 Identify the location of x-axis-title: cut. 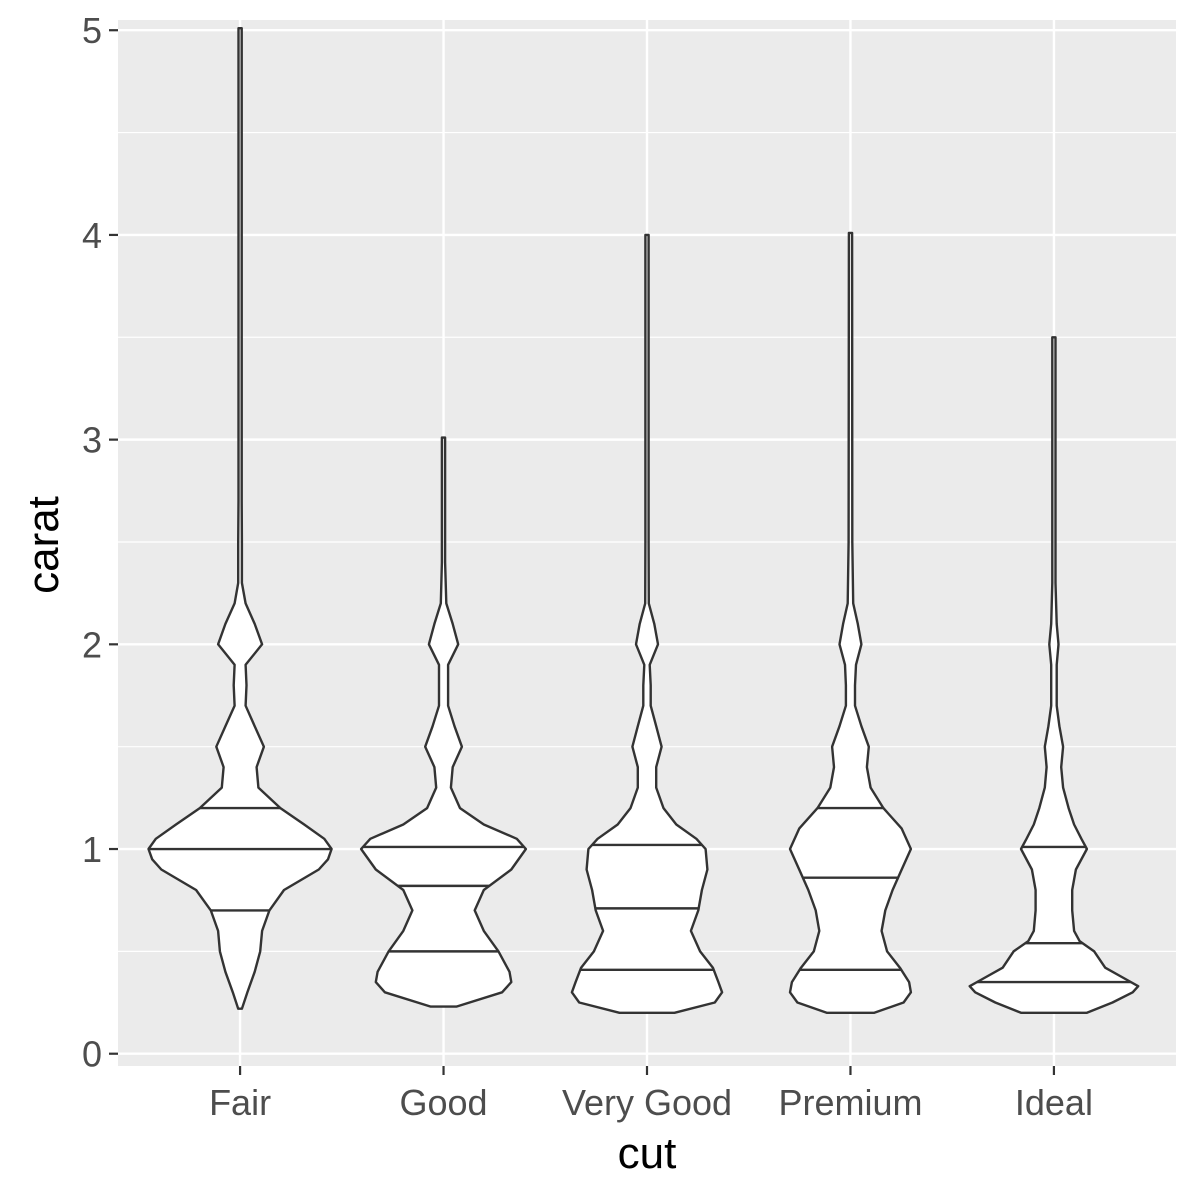
(647, 1153).